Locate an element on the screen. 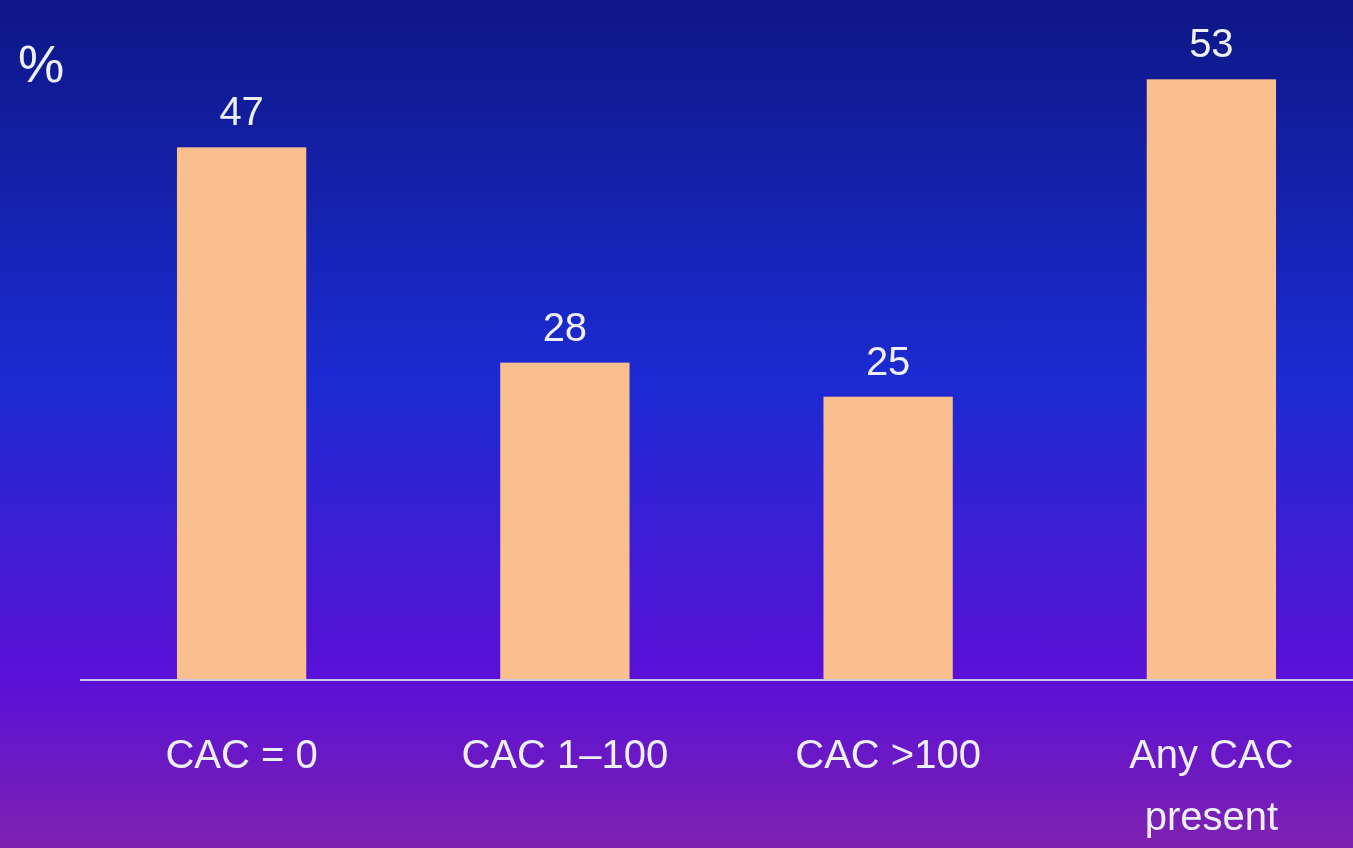 The width and height of the screenshot is (1353, 848). data-label: 47 is located at coordinates (241, 111).